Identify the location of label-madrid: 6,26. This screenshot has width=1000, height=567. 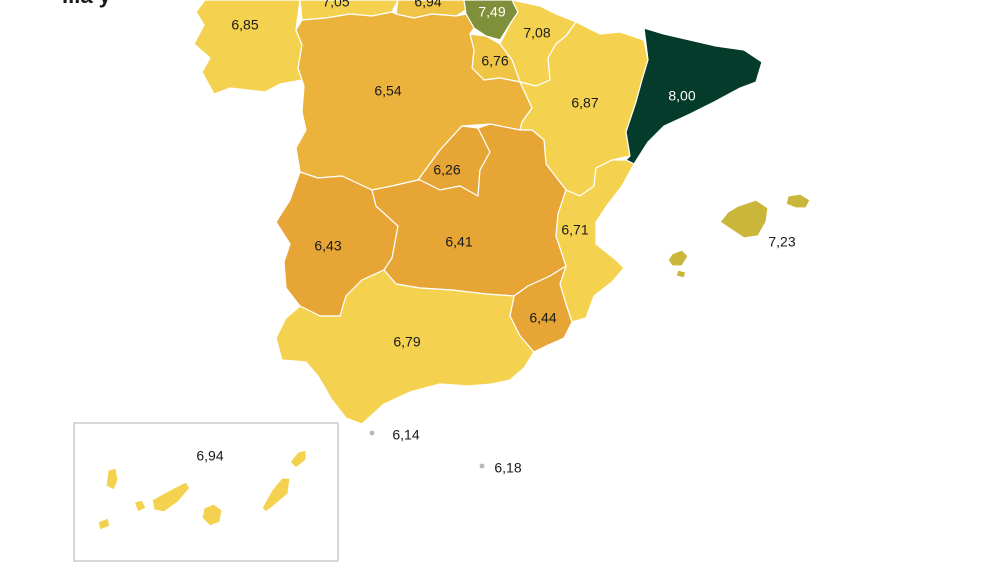
(446, 170).